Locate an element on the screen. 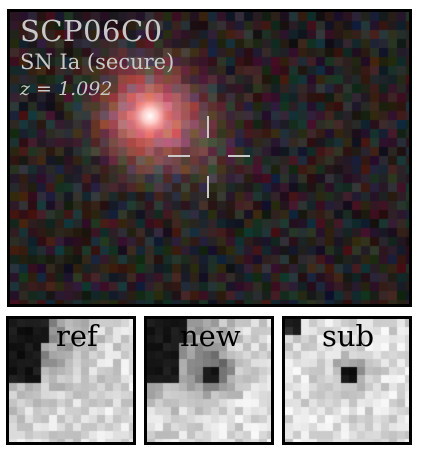 The image size is (424, 455). reference-image is located at coordinates (71, 380).